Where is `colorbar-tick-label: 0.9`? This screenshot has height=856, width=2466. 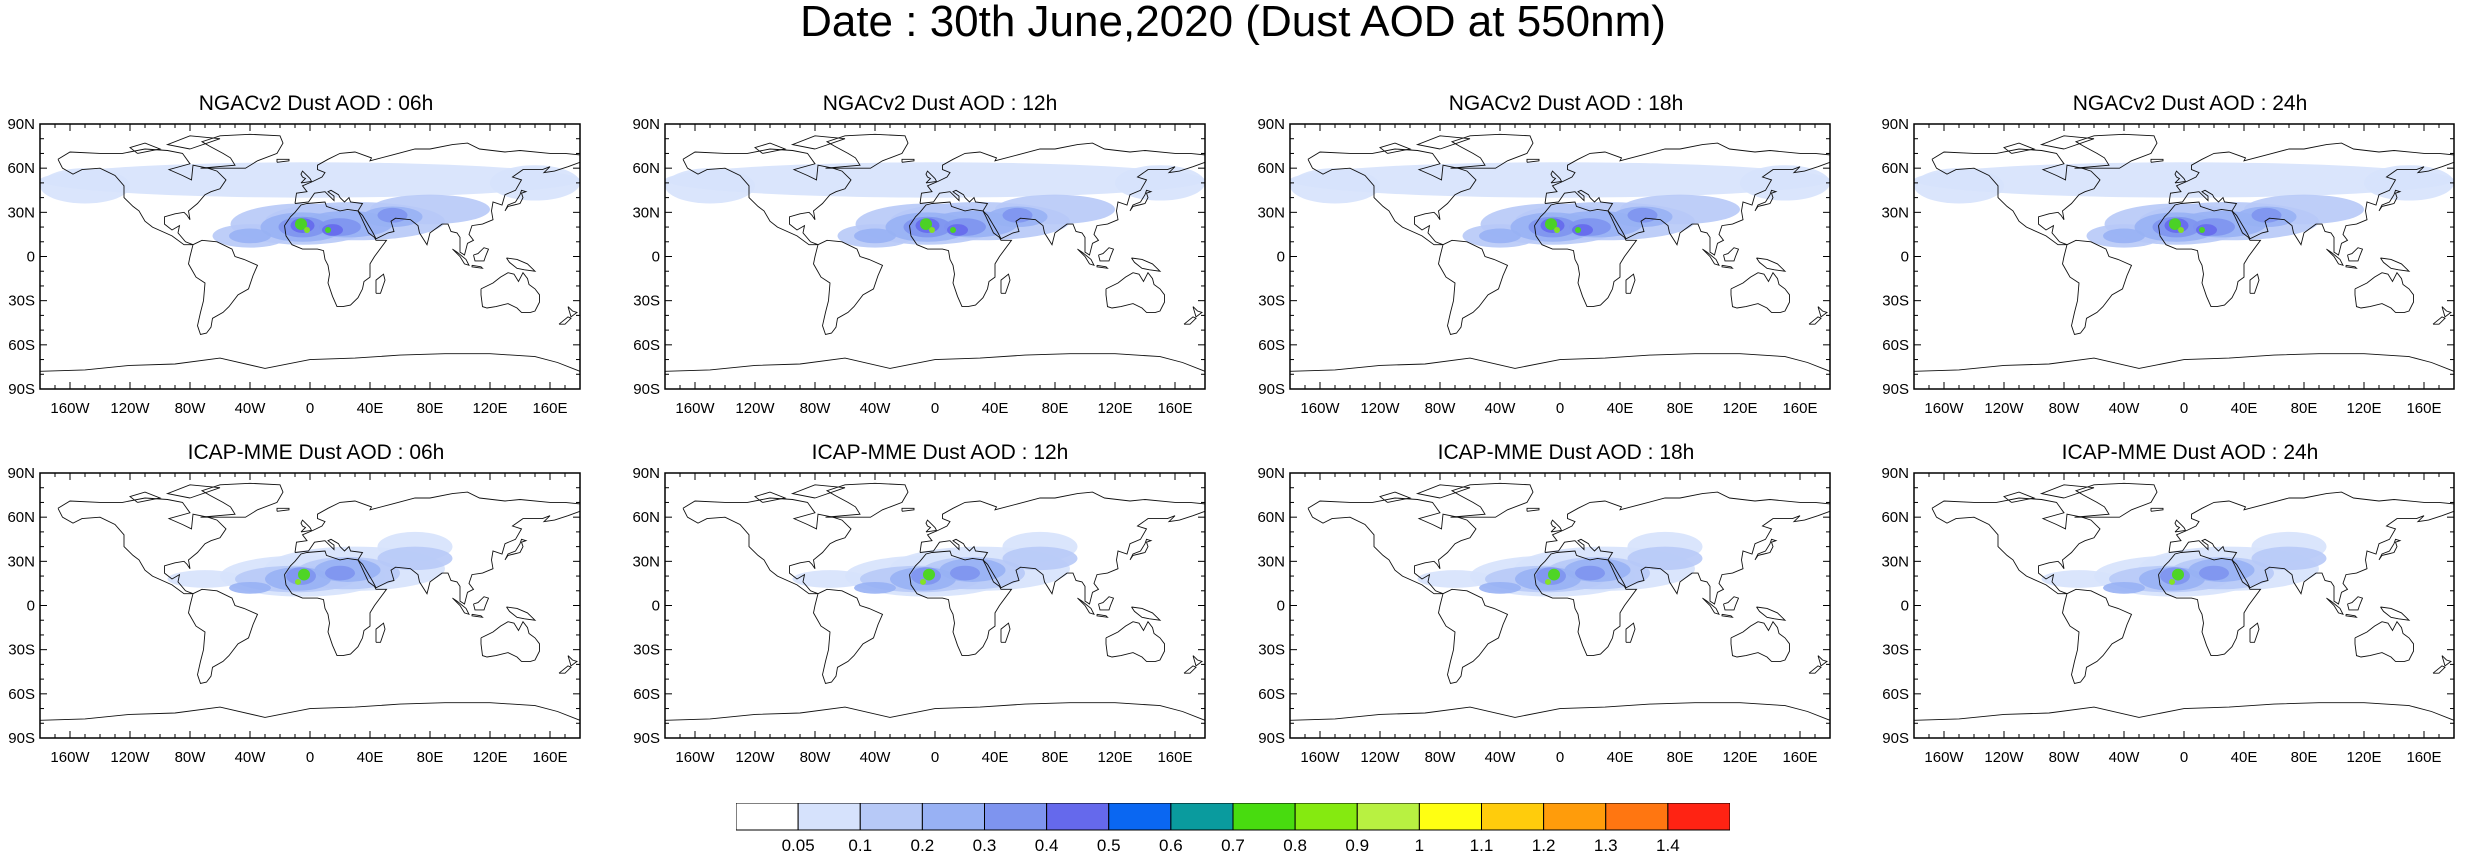 colorbar-tick-label: 0.9 is located at coordinates (1357, 845).